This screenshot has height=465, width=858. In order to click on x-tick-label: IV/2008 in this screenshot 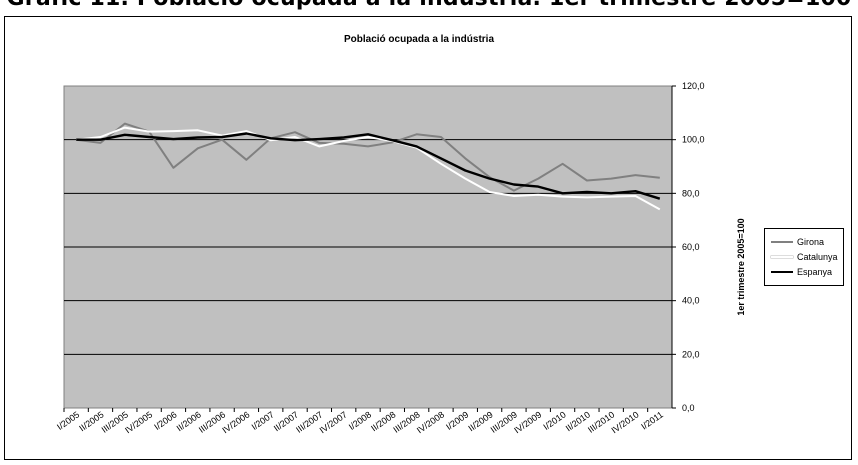, I will do `click(430, 422)`.